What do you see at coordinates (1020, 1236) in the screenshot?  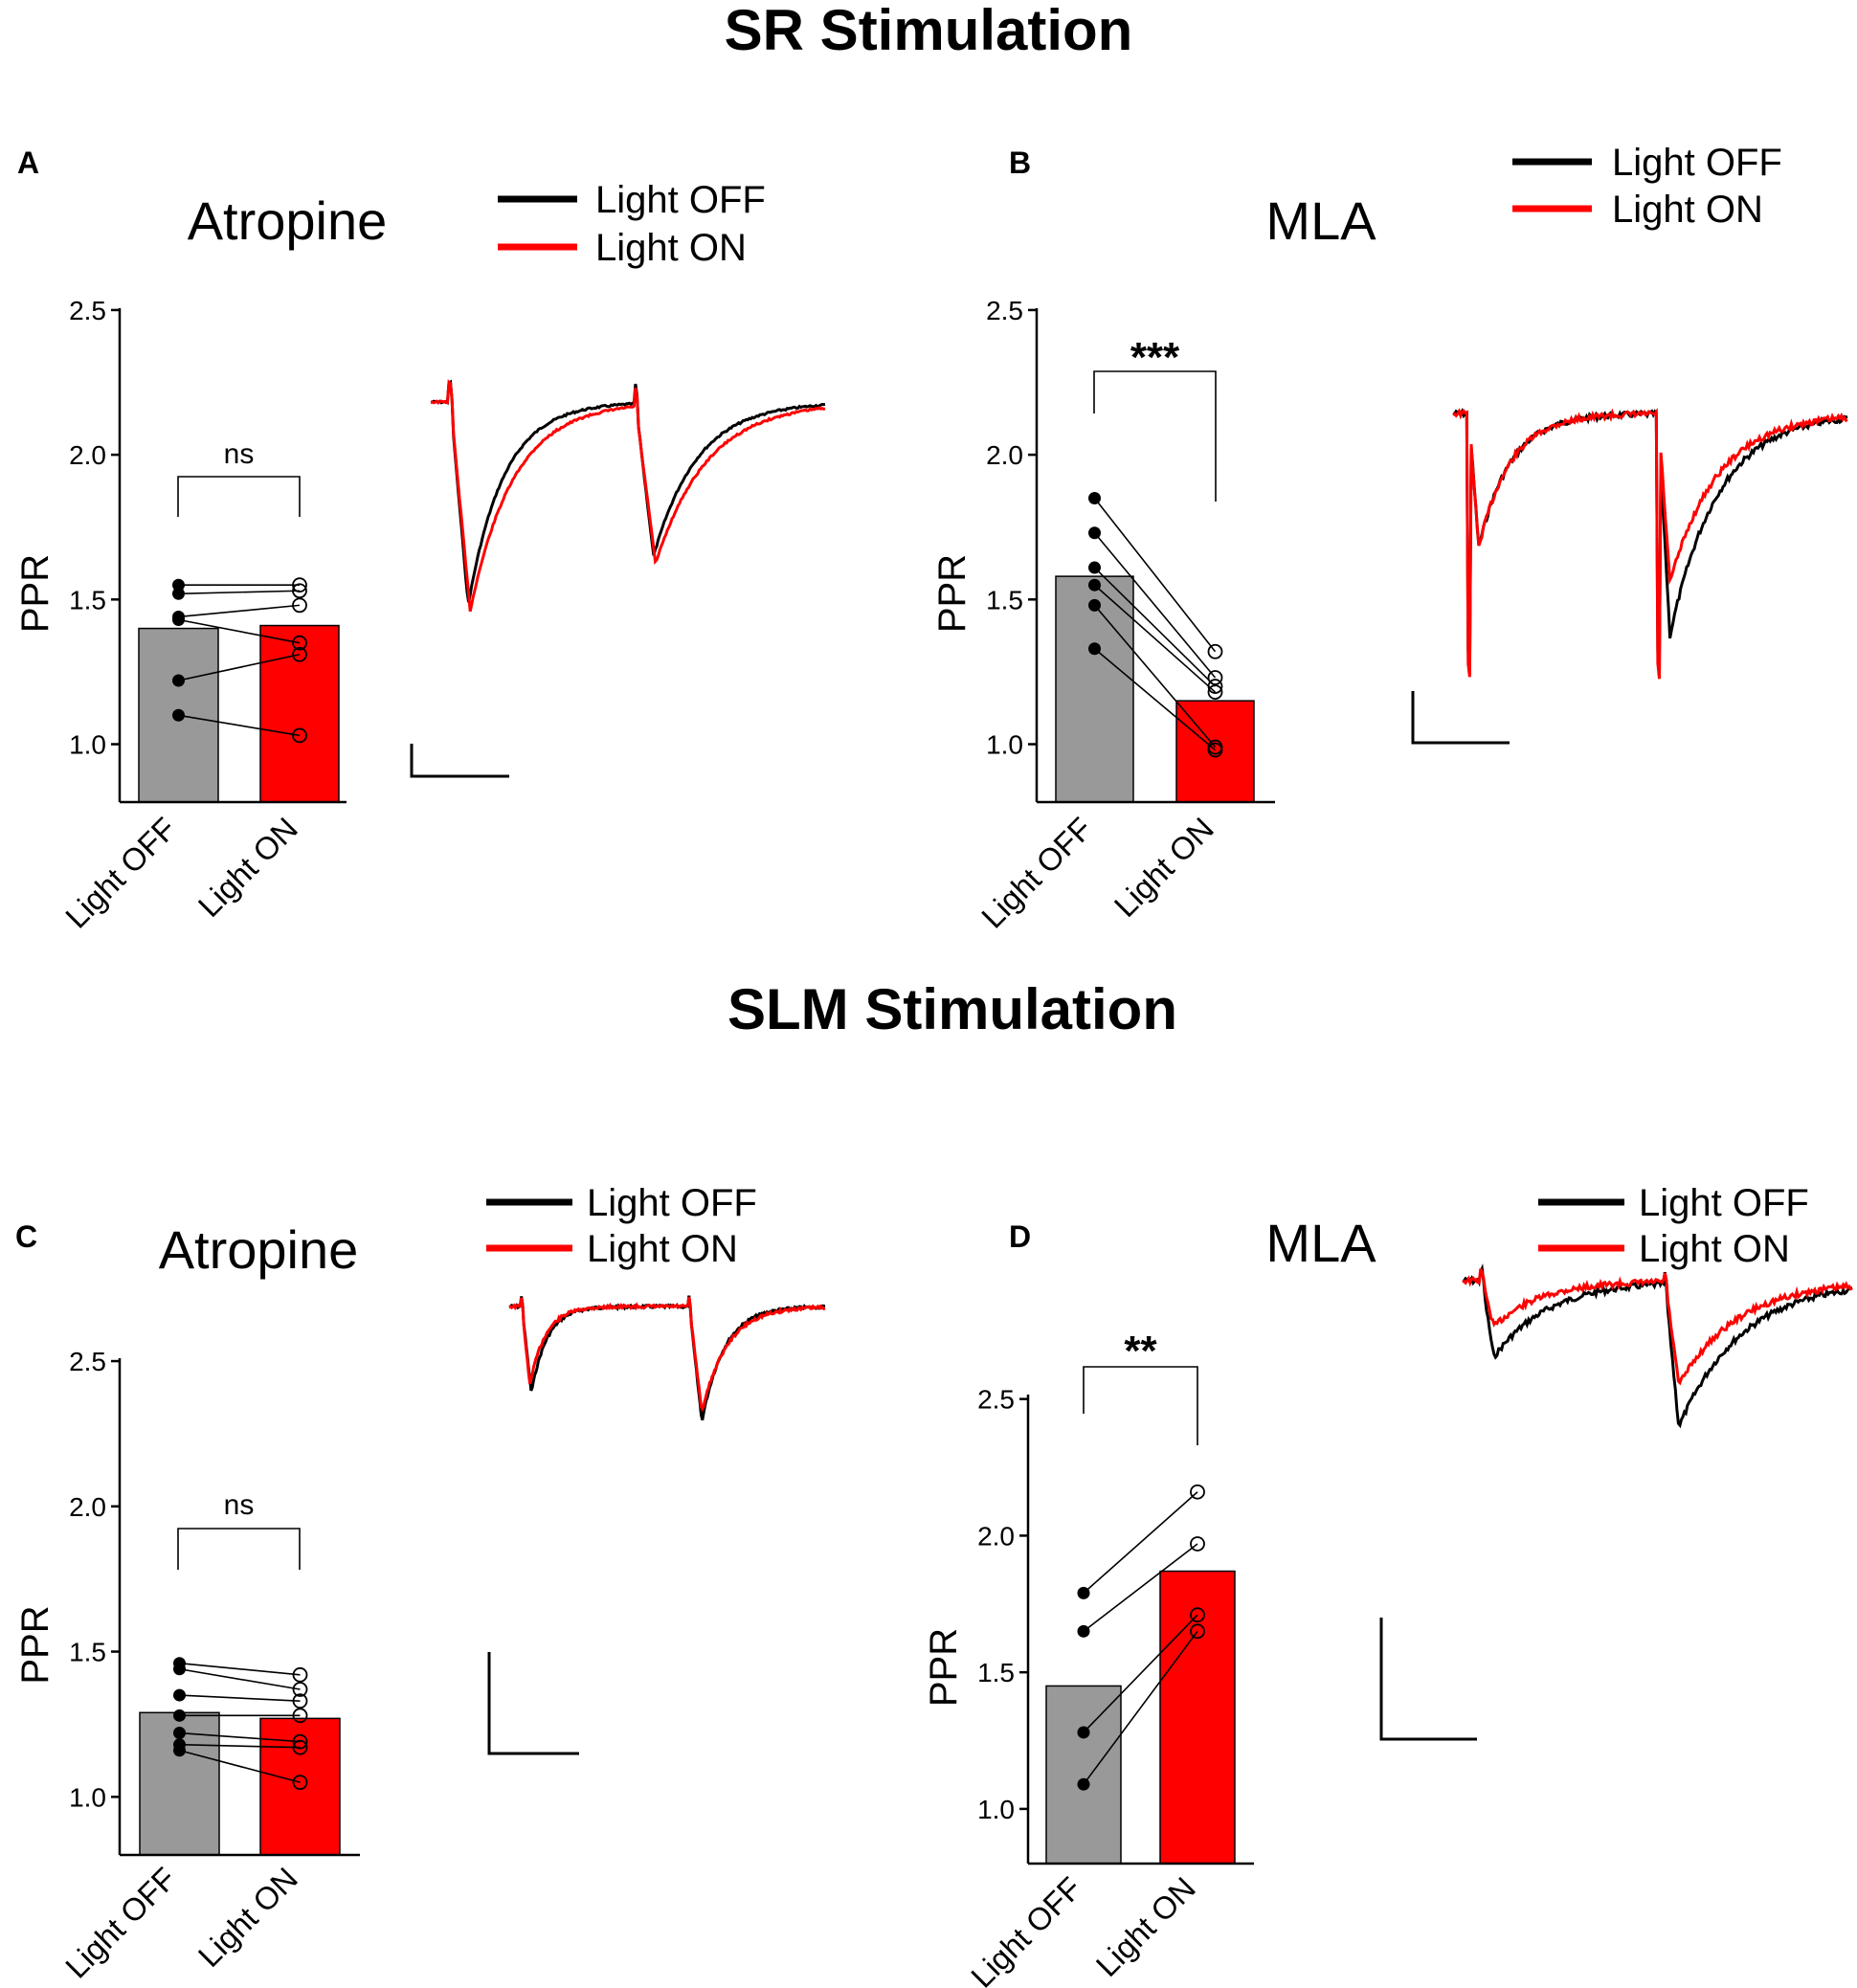 I see `panel-letter: D` at bounding box center [1020, 1236].